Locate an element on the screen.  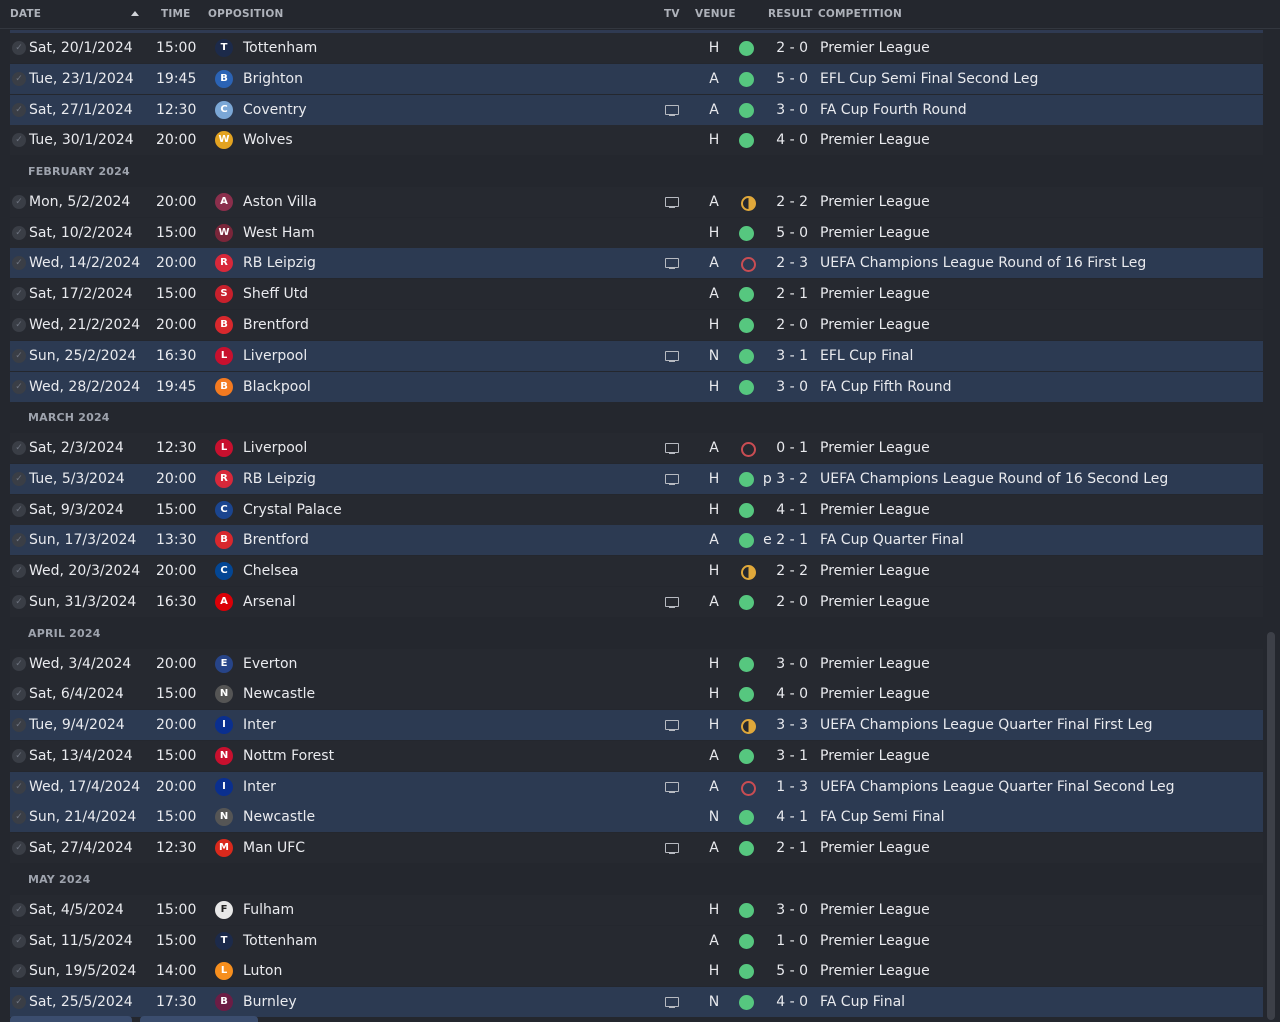
opposition-link: Brentford is located at coordinates (276, 540).